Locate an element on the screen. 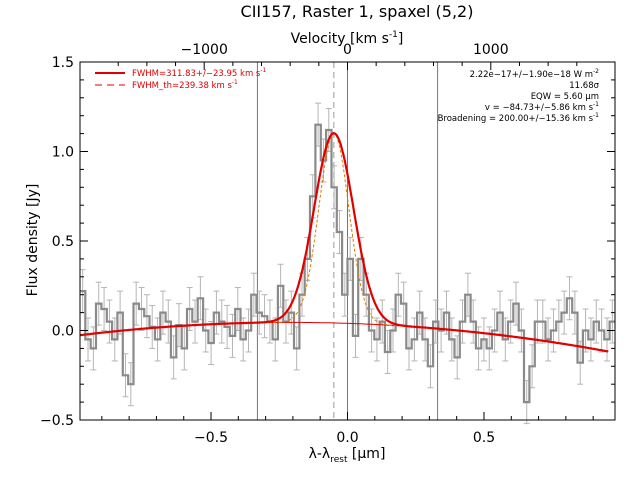 This screenshot has width=640, height=480. annotation-line: 11.68σ is located at coordinates (584, 86).